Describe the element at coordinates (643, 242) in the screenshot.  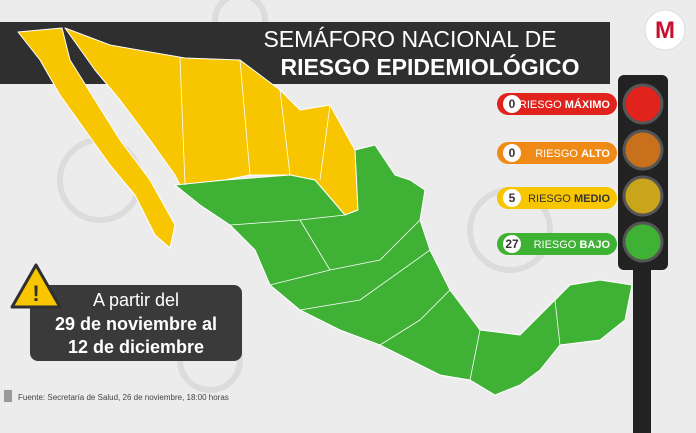
I see `lamp-green` at that location.